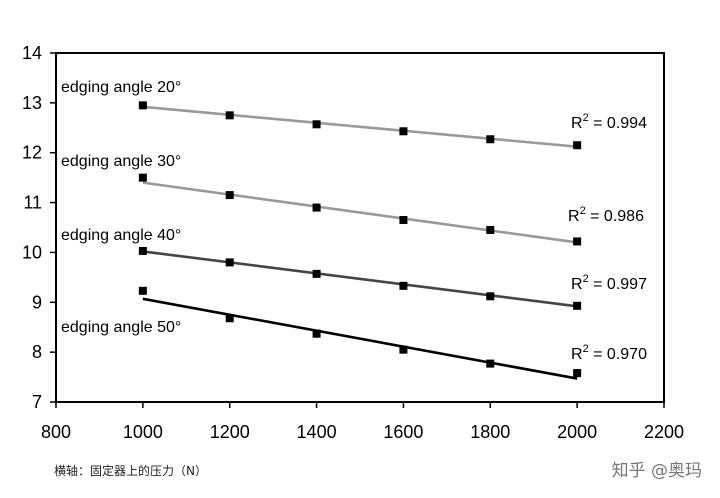  I want to click on x-tick-label: 800, so click(56, 432).